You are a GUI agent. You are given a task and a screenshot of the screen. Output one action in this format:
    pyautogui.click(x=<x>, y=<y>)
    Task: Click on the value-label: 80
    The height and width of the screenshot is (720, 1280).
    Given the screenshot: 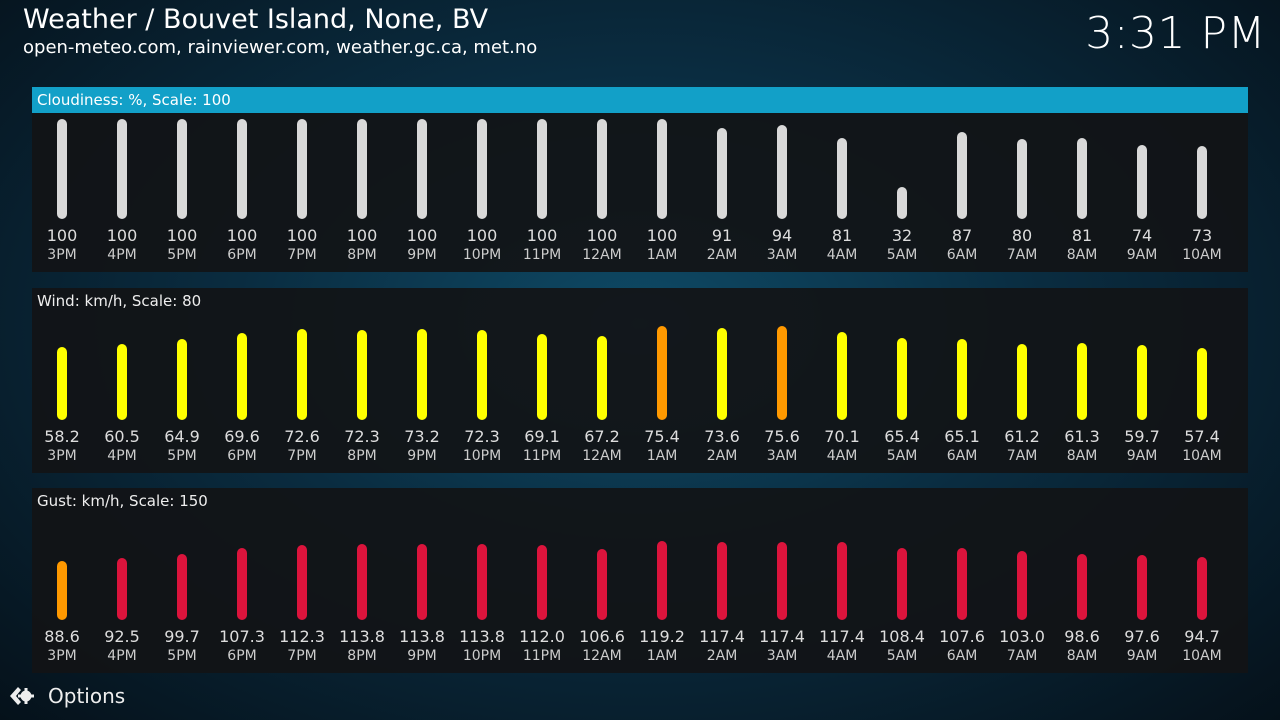 What is the action you would take?
    pyautogui.click(x=1022, y=235)
    